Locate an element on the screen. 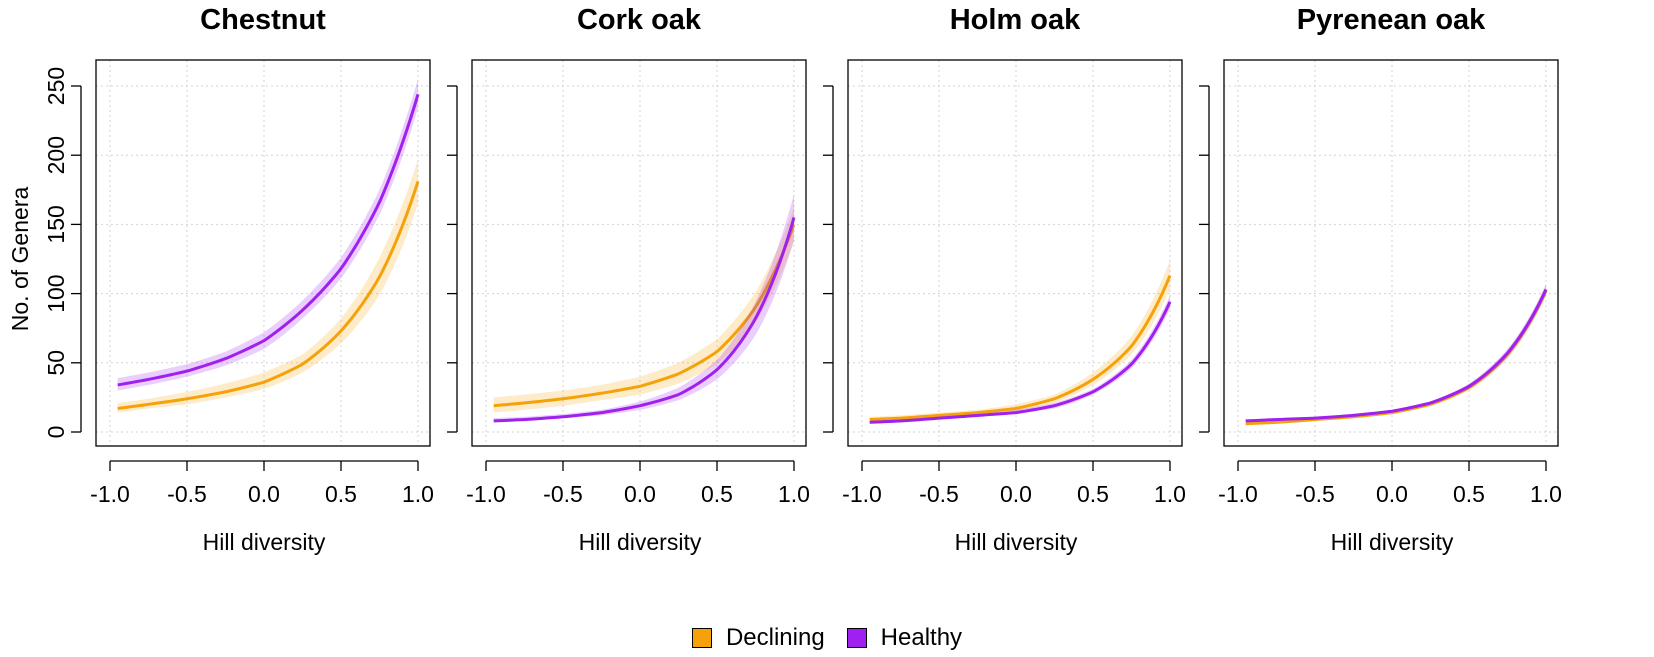 This screenshot has width=1654, height=657. panel-title: Cork oak is located at coordinates (639, 20).